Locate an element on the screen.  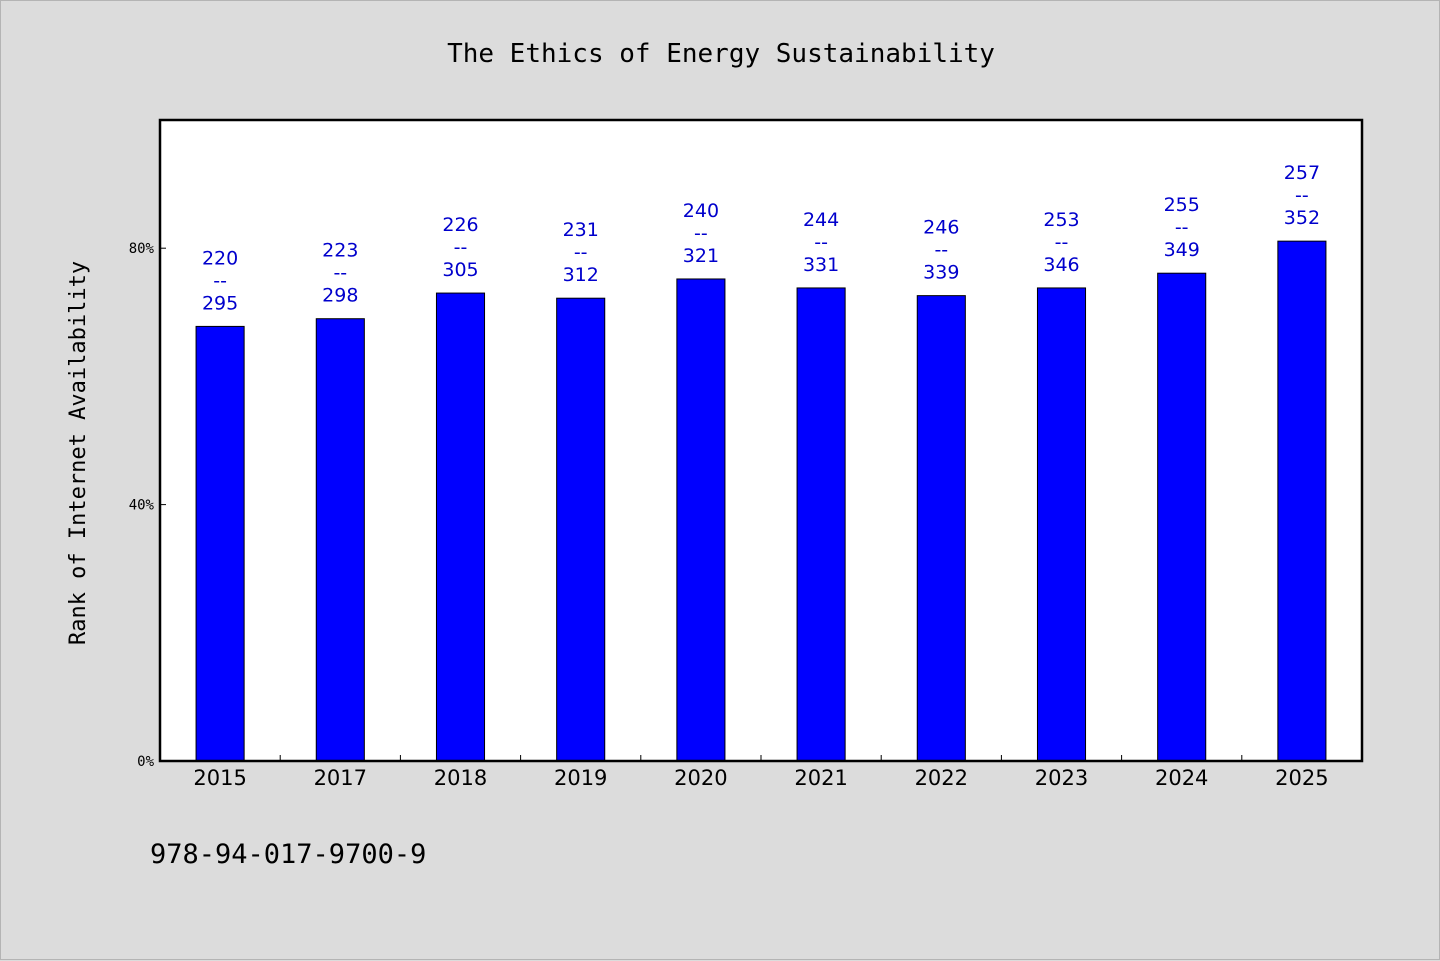
data-label-2020-line-0: 240 is located at coordinates (701, 211).